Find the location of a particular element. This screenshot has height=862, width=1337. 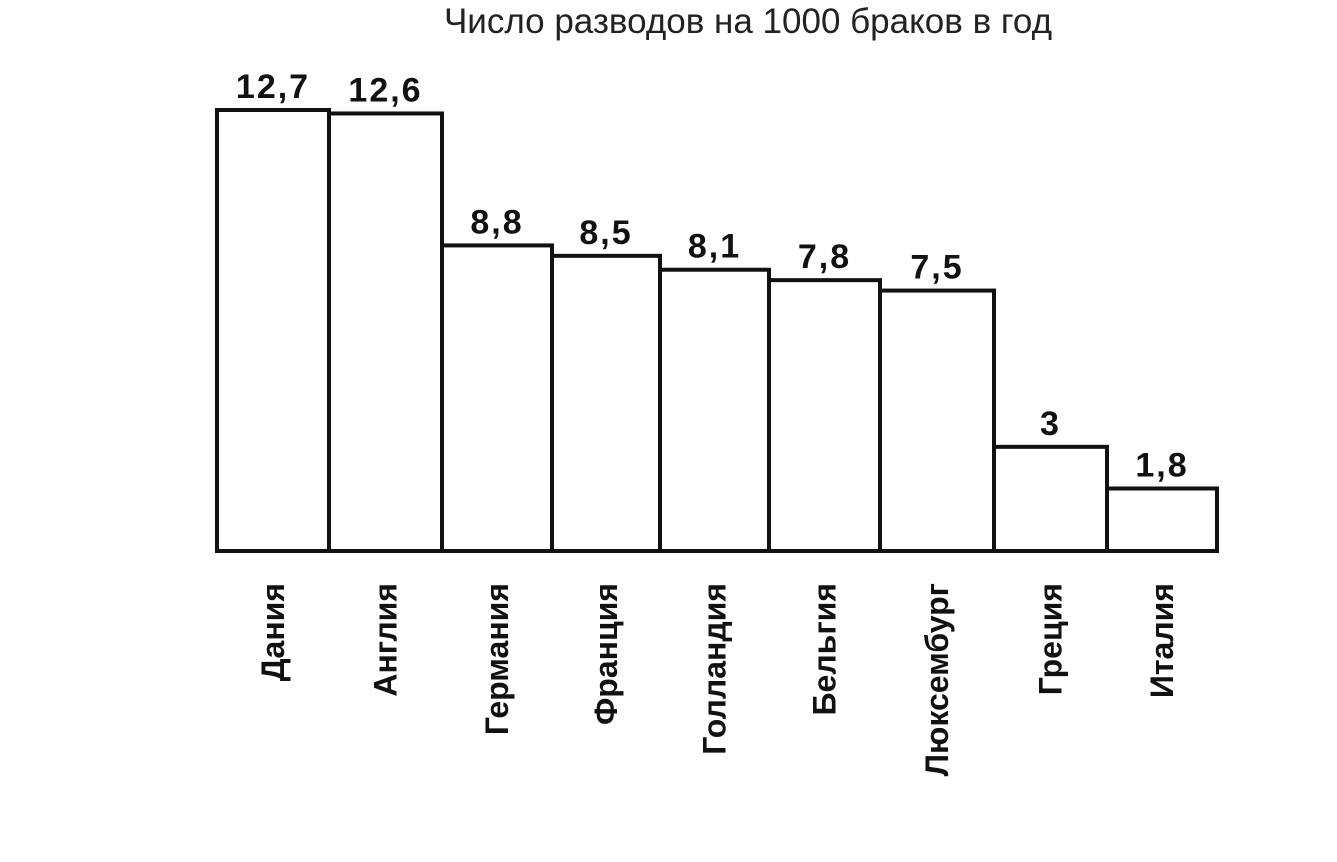

bar-france is located at coordinates (606, 403).